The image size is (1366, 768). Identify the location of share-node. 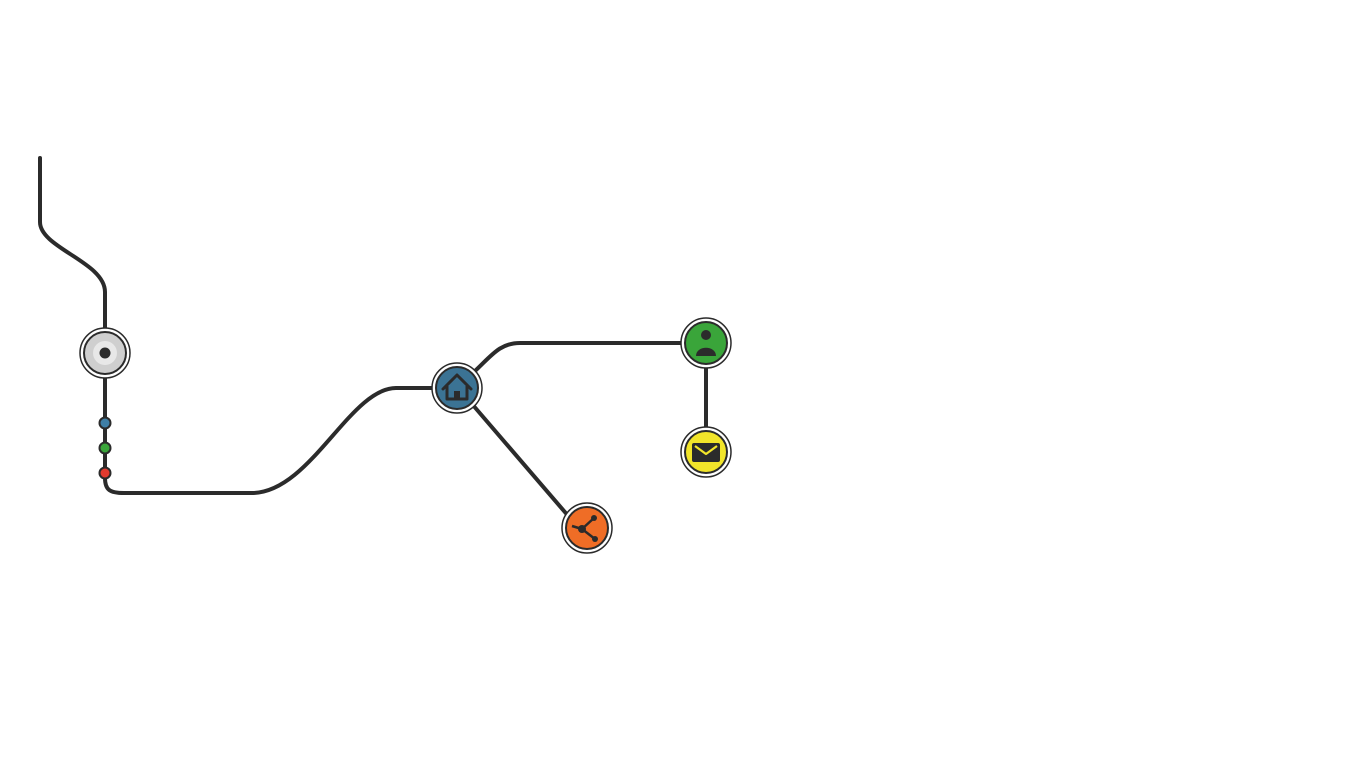
(587, 528).